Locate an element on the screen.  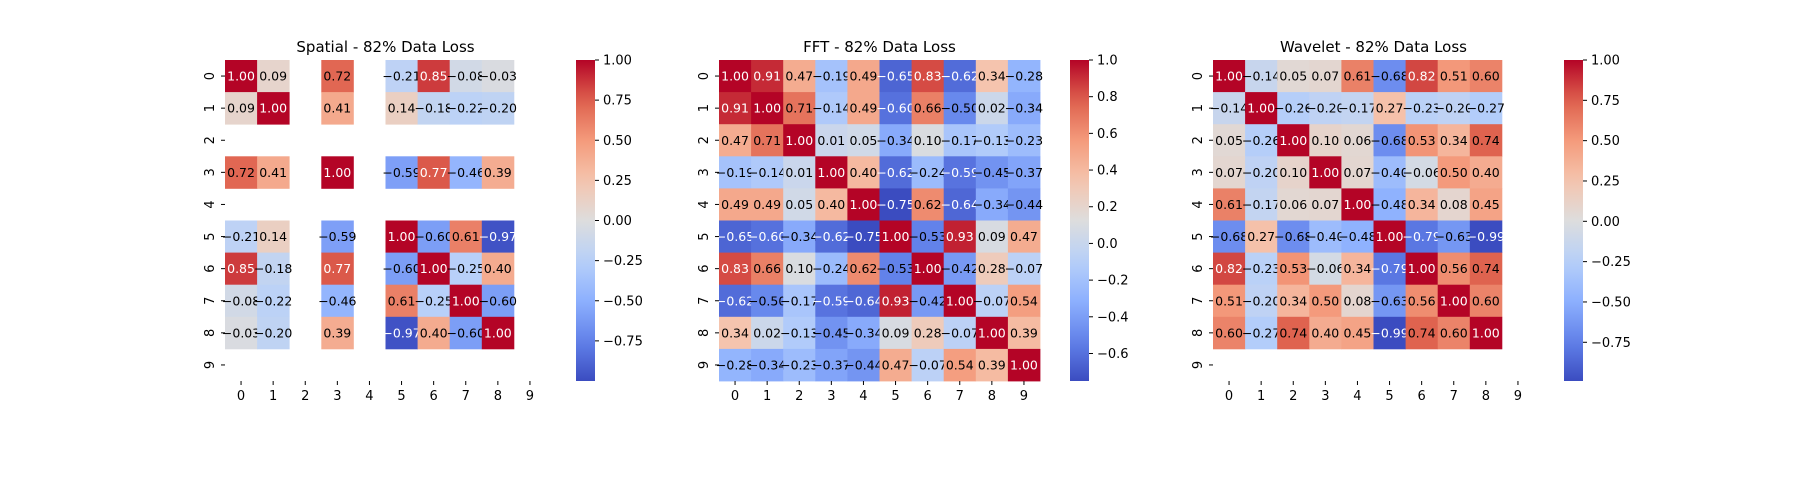
cell-value-label: 0.66 is located at coordinates (767, 268).